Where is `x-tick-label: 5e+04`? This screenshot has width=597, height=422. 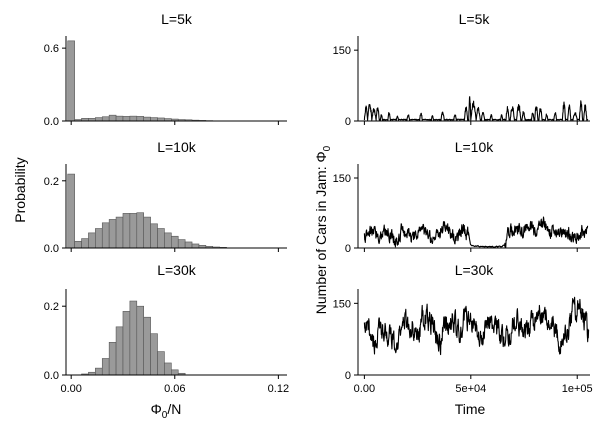
x-tick-label: 5e+04 is located at coordinates (470, 389).